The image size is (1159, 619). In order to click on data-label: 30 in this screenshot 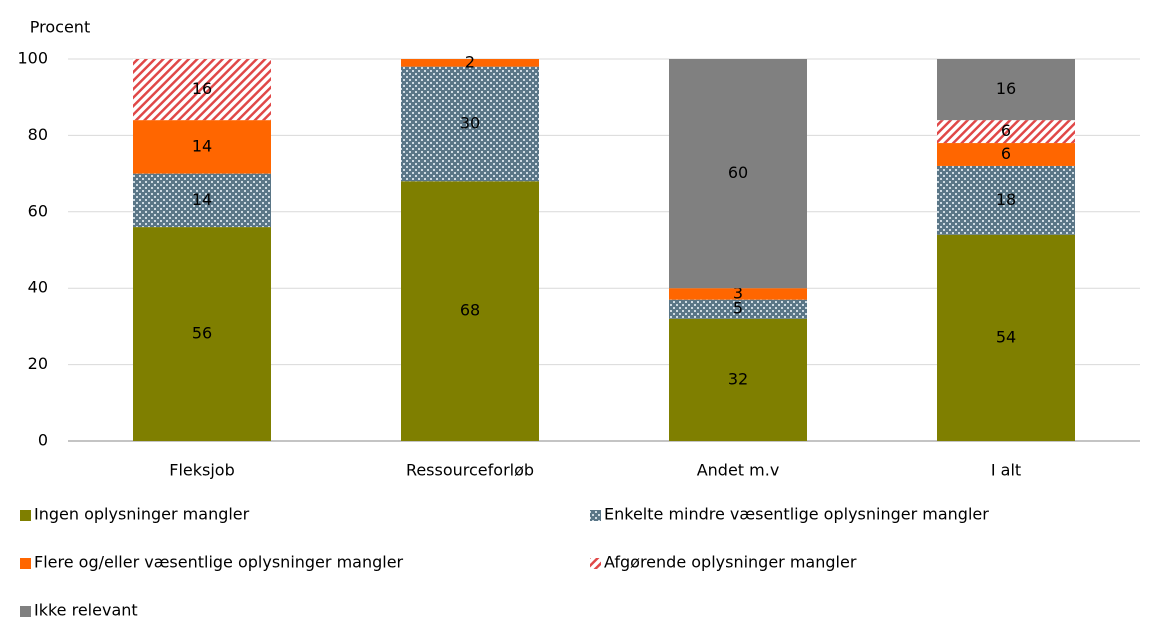, I will do `click(470, 122)`.